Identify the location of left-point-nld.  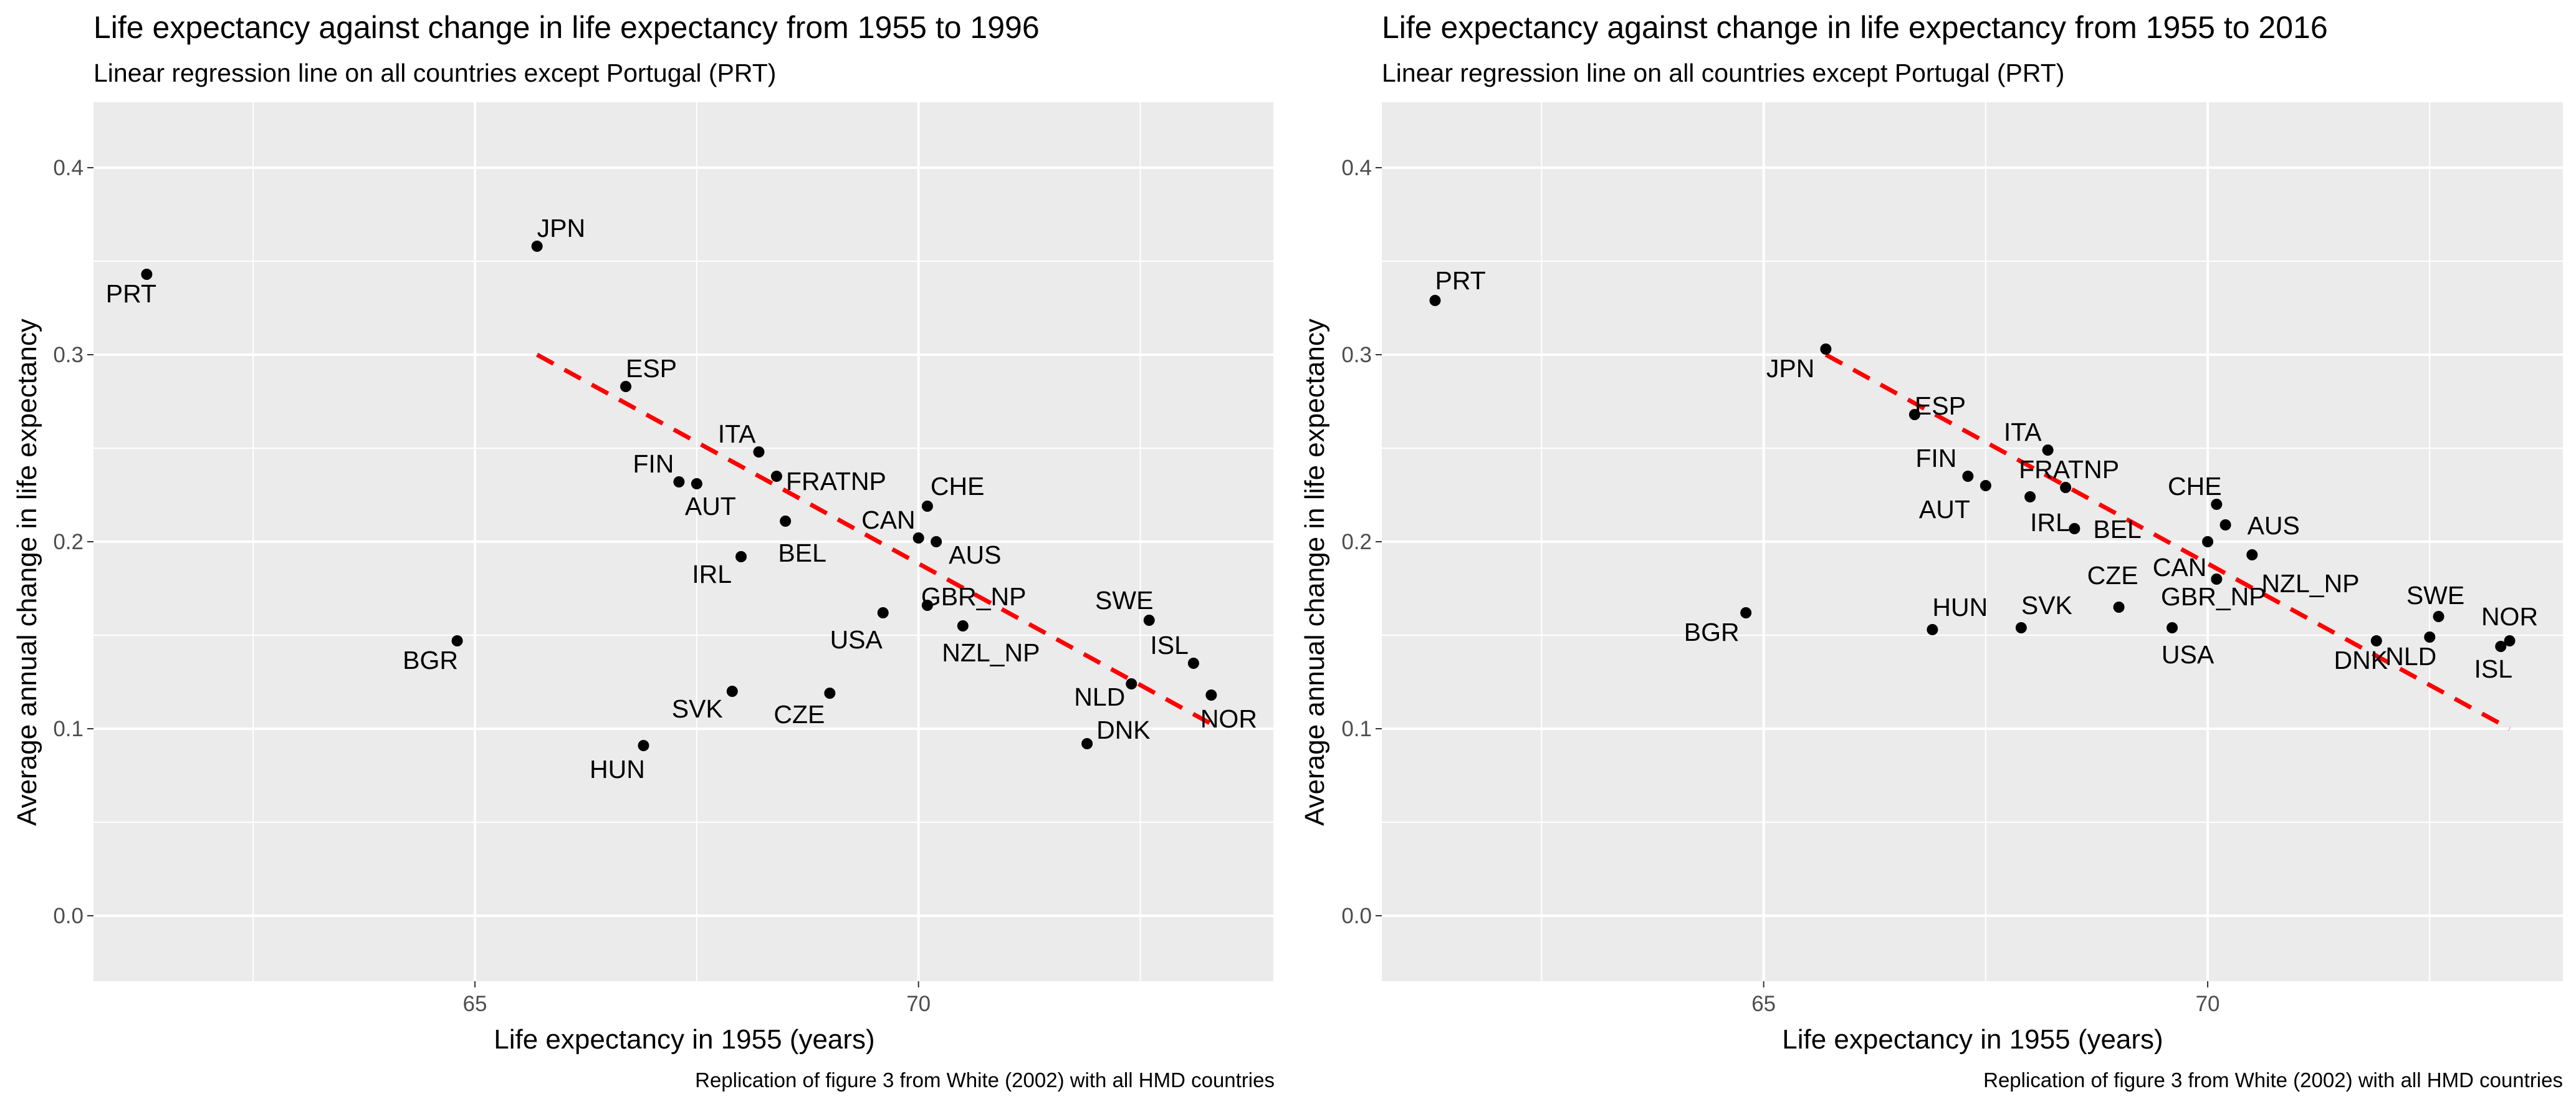
(1132, 683).